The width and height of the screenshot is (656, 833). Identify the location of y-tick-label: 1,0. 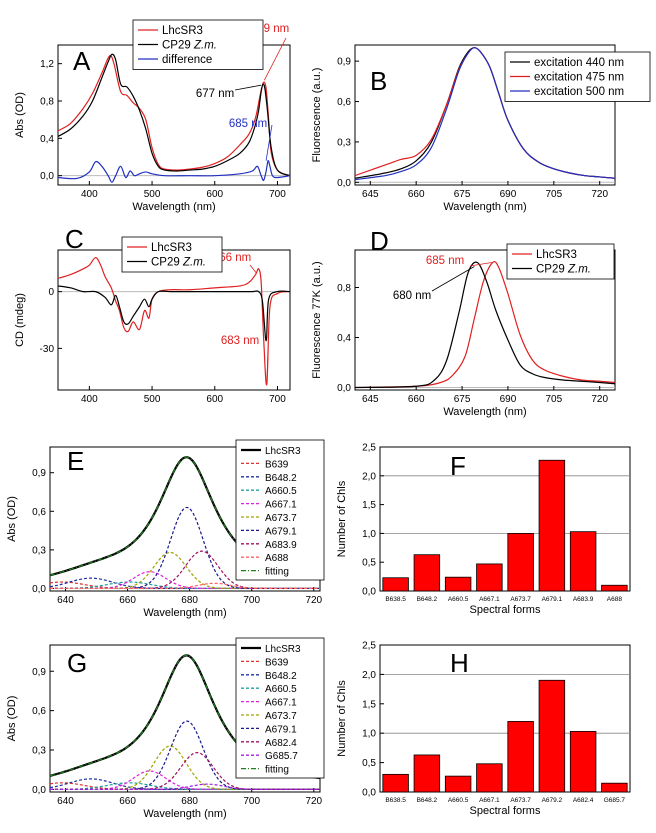
(369, 534).